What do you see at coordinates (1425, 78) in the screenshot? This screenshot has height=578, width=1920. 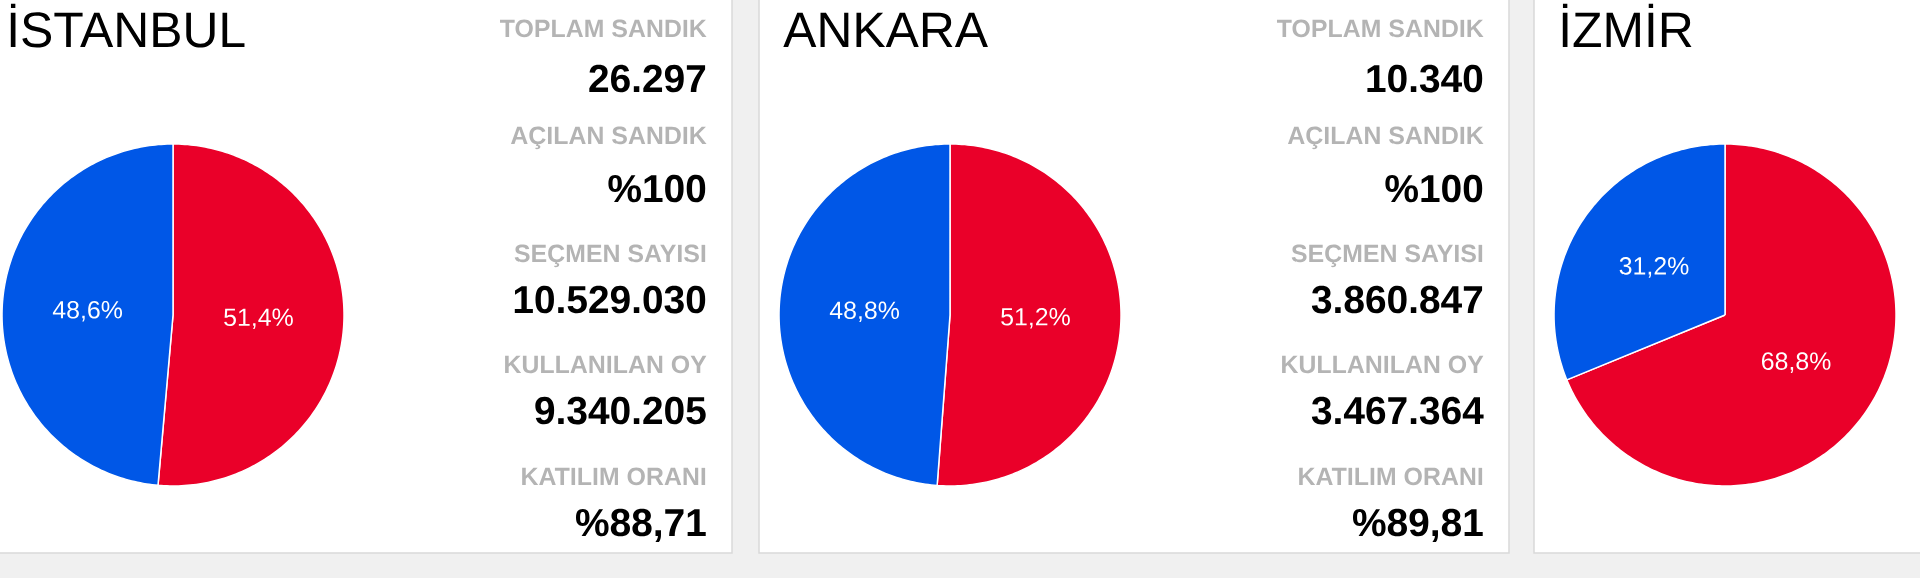 I see `text: 10.340` at bounding box center [1425, 78].